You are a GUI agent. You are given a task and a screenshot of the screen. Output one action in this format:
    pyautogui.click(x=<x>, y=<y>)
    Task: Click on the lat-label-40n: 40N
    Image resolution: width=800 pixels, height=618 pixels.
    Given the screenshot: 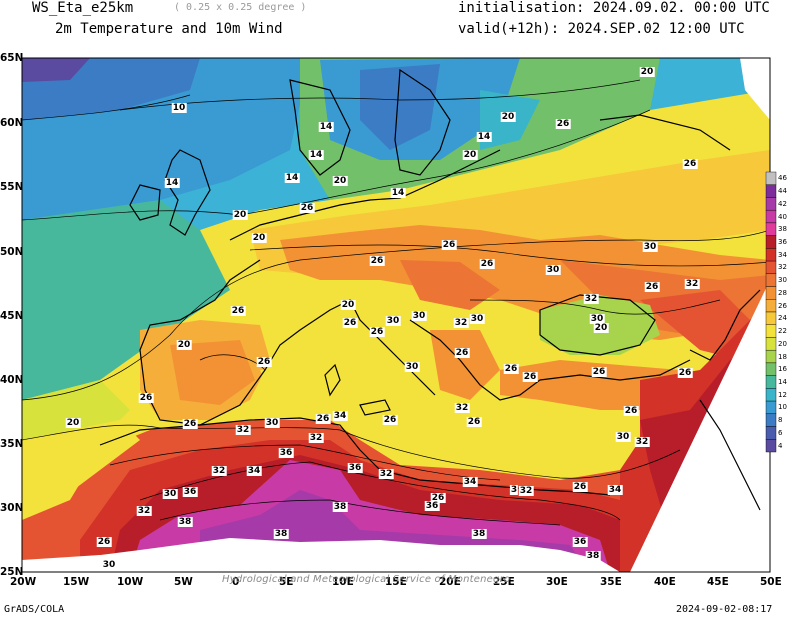 What is the action you would take?
    pyautogui.click(x=12, y=380)
    